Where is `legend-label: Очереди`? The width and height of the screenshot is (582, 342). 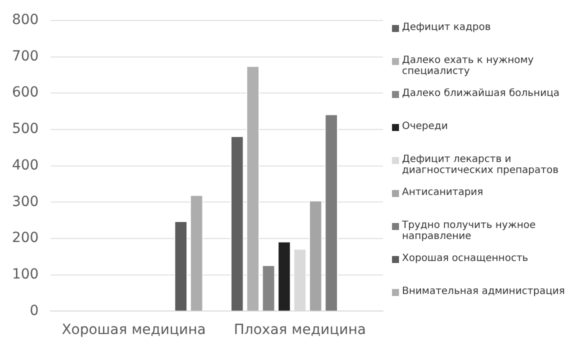
legend-label: Очереди is located at coordinates (425, 126).